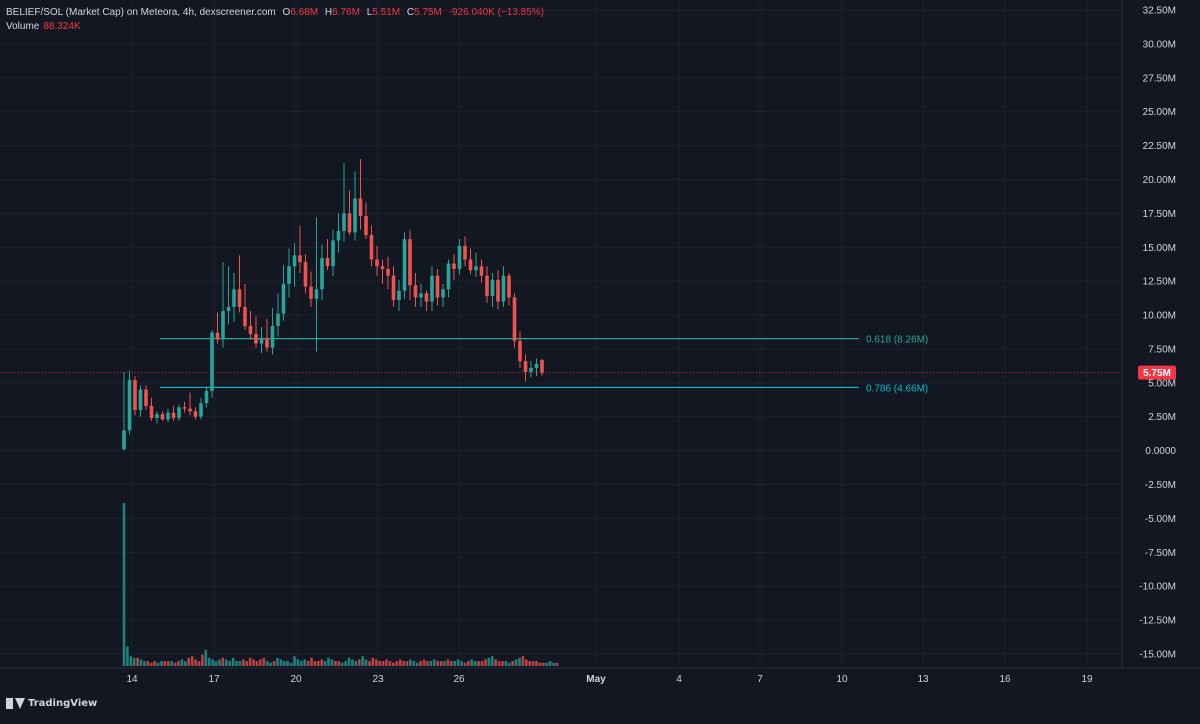  I want to click on time-axis: 14 17 20 23 26 May 4 7 10 13 16 19, so click(600, 676).